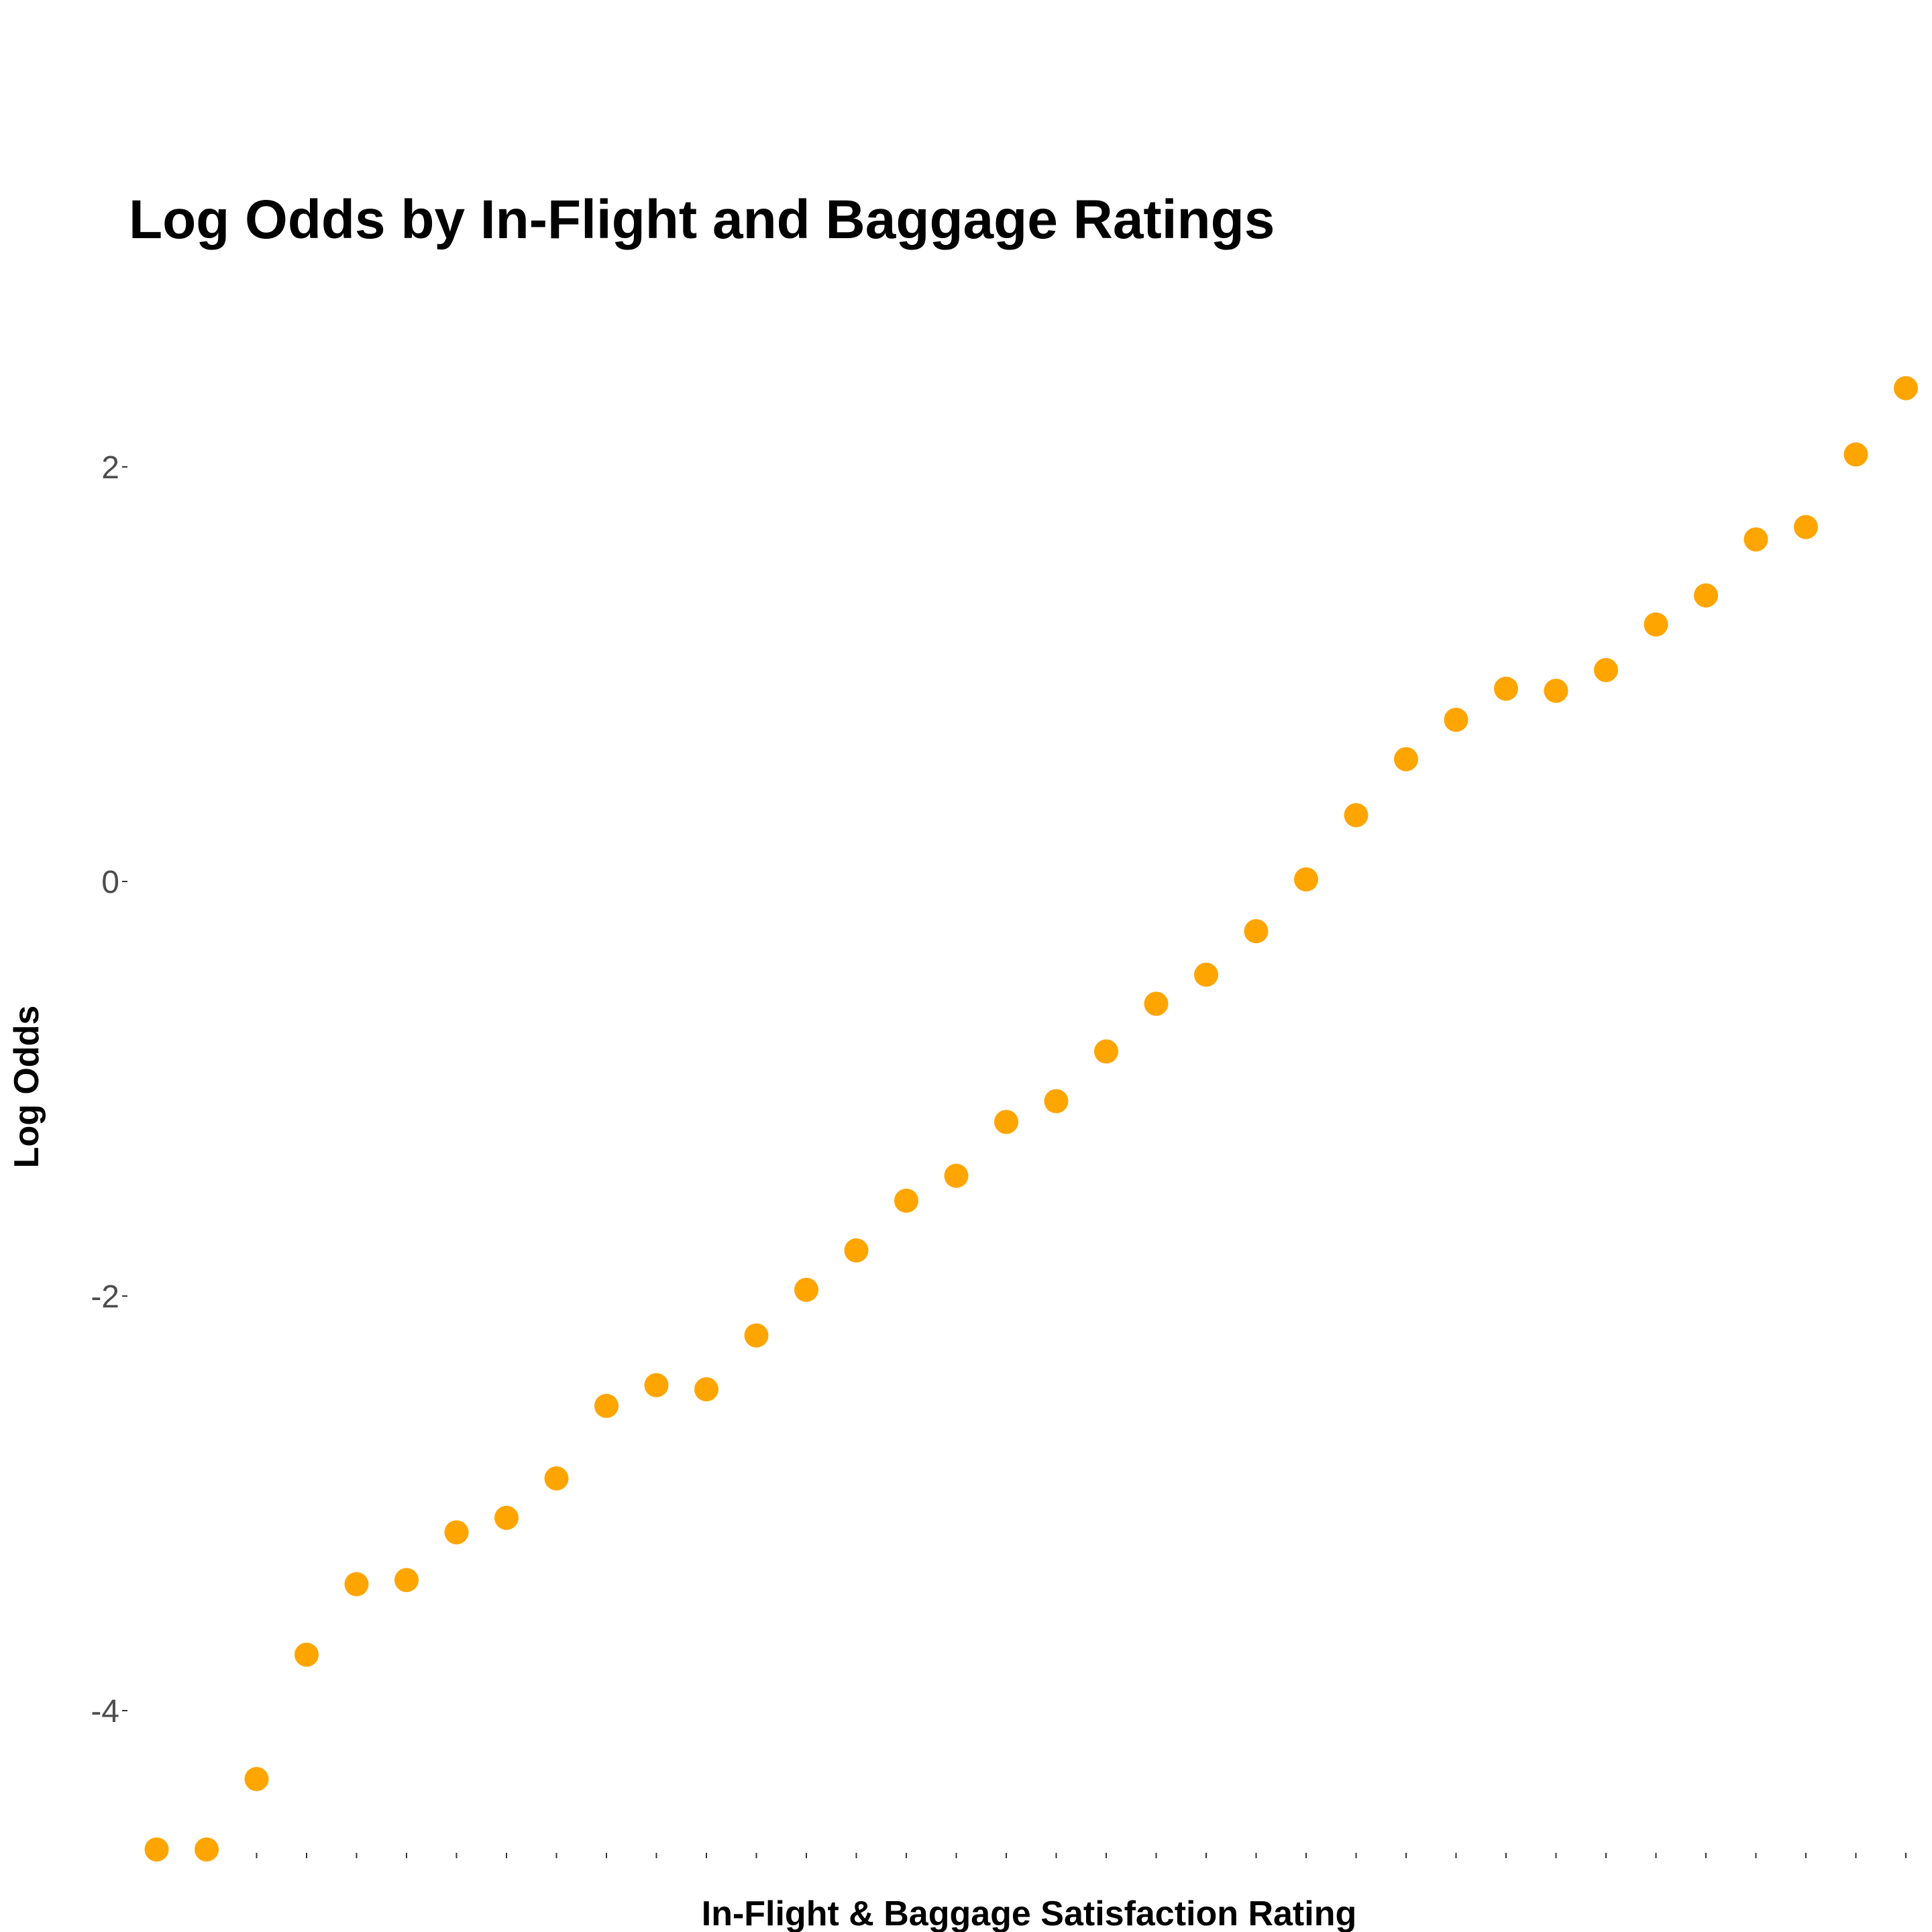 This screenshot has height=1932, width=1932. I want to click on y-tick-label: 2, so click(110, 468).